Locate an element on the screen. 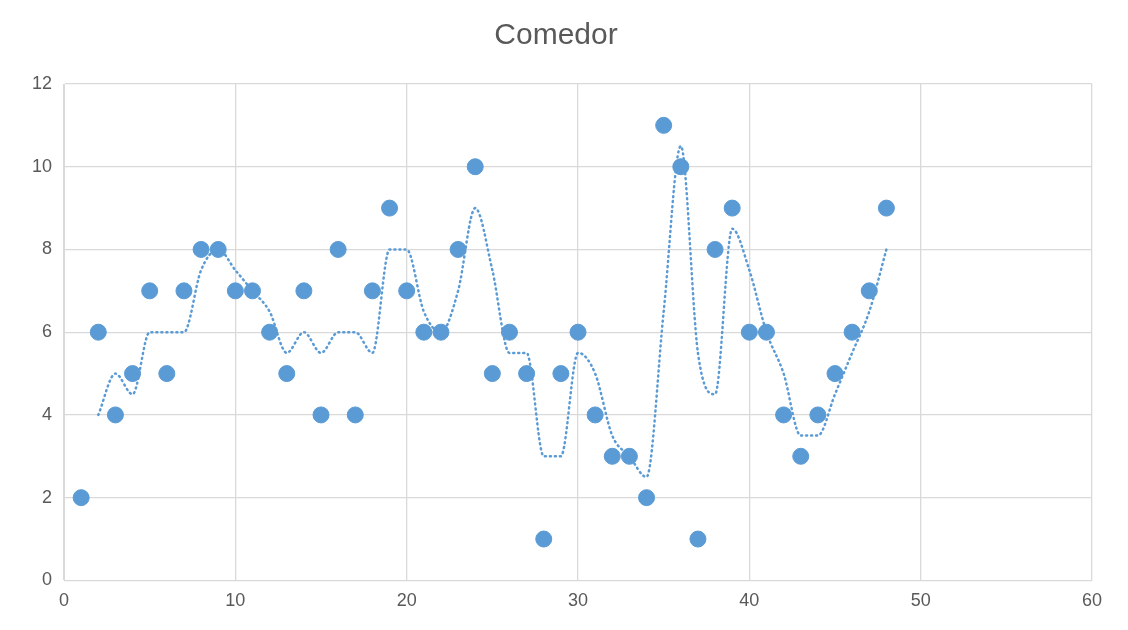 The height and width of the screenshot is (630, 1128). y-tick-label: 8 is located at coordinates (47, 248).